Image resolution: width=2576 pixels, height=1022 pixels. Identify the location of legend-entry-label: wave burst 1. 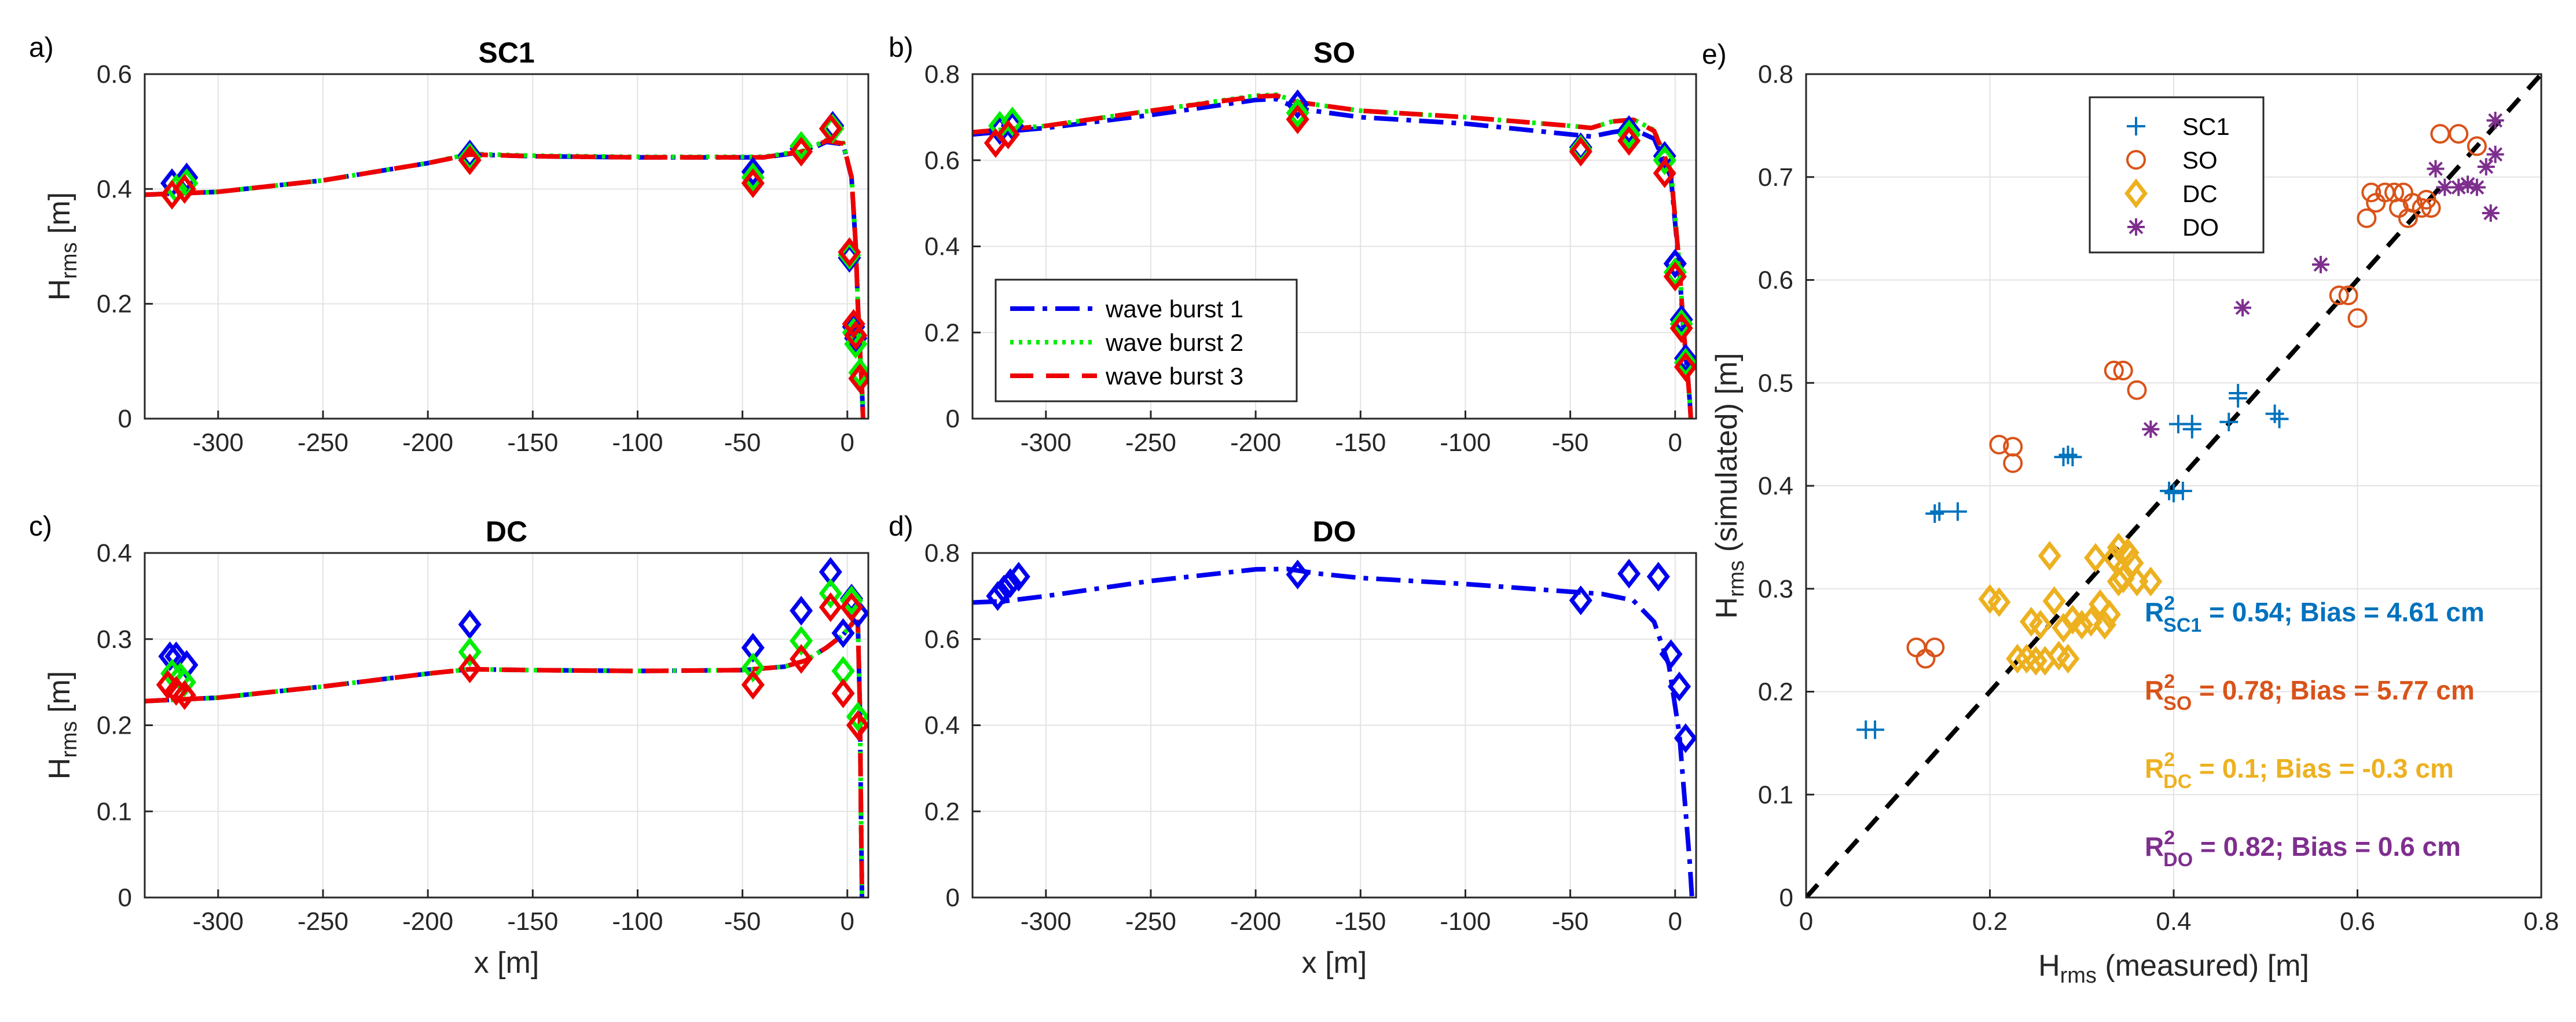
(1174, 309).